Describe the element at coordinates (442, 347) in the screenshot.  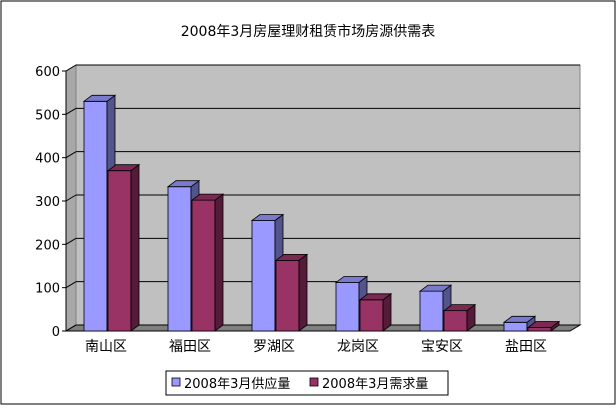
I see `x-tick-label: 宝安区` at that location.